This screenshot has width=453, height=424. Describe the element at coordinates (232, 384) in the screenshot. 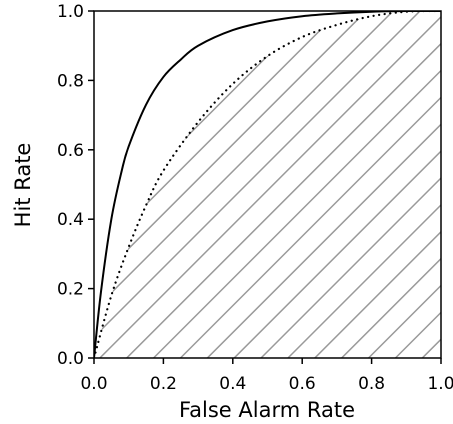

I see `x-tick-label: 0.4` at that location.